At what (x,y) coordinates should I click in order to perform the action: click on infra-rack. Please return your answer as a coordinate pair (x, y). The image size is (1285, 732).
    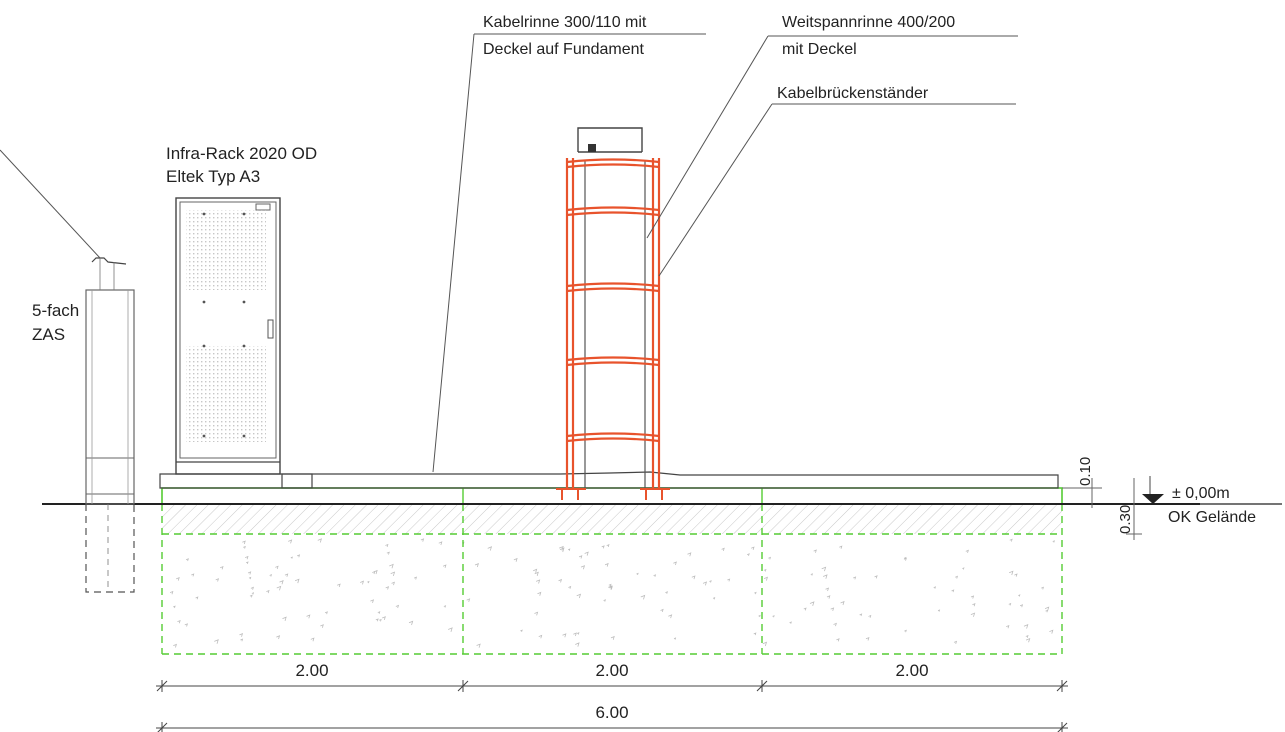
    Looking at the image, I should click on (228, 336).